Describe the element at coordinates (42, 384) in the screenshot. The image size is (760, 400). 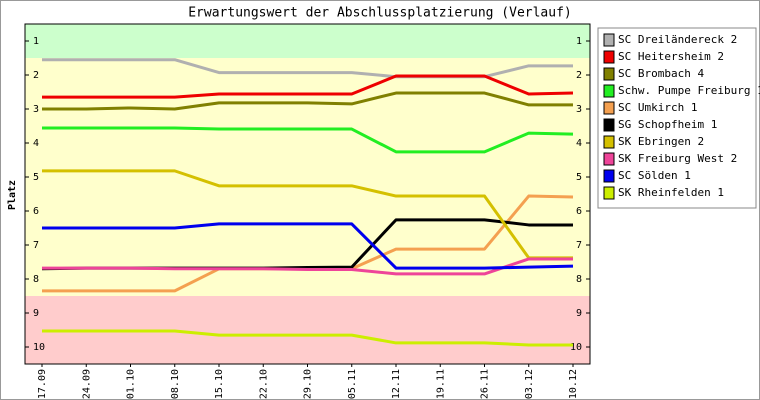
I see `x-tick-label: 17.09` at that location.